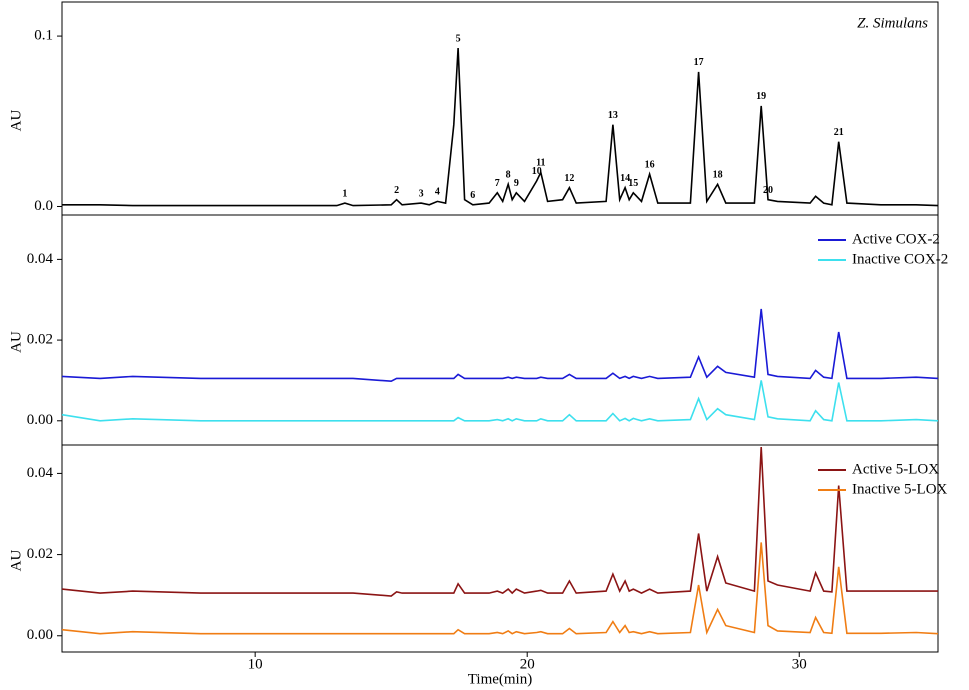  What do you see at coordinates (625, 178) in the screenshot?
I see `peak-label: 14` at bounding box center [625, 178].